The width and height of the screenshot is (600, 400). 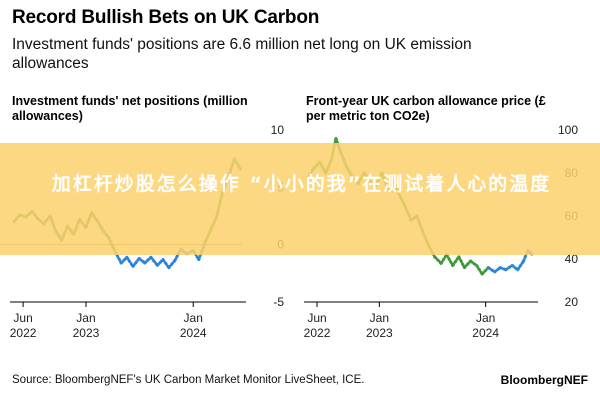 What do you see at coordinates (166, 17) in the screenshot?
I see `headline: Record Bullish Bets on UK Carbon` at bounding box center [166, 17].